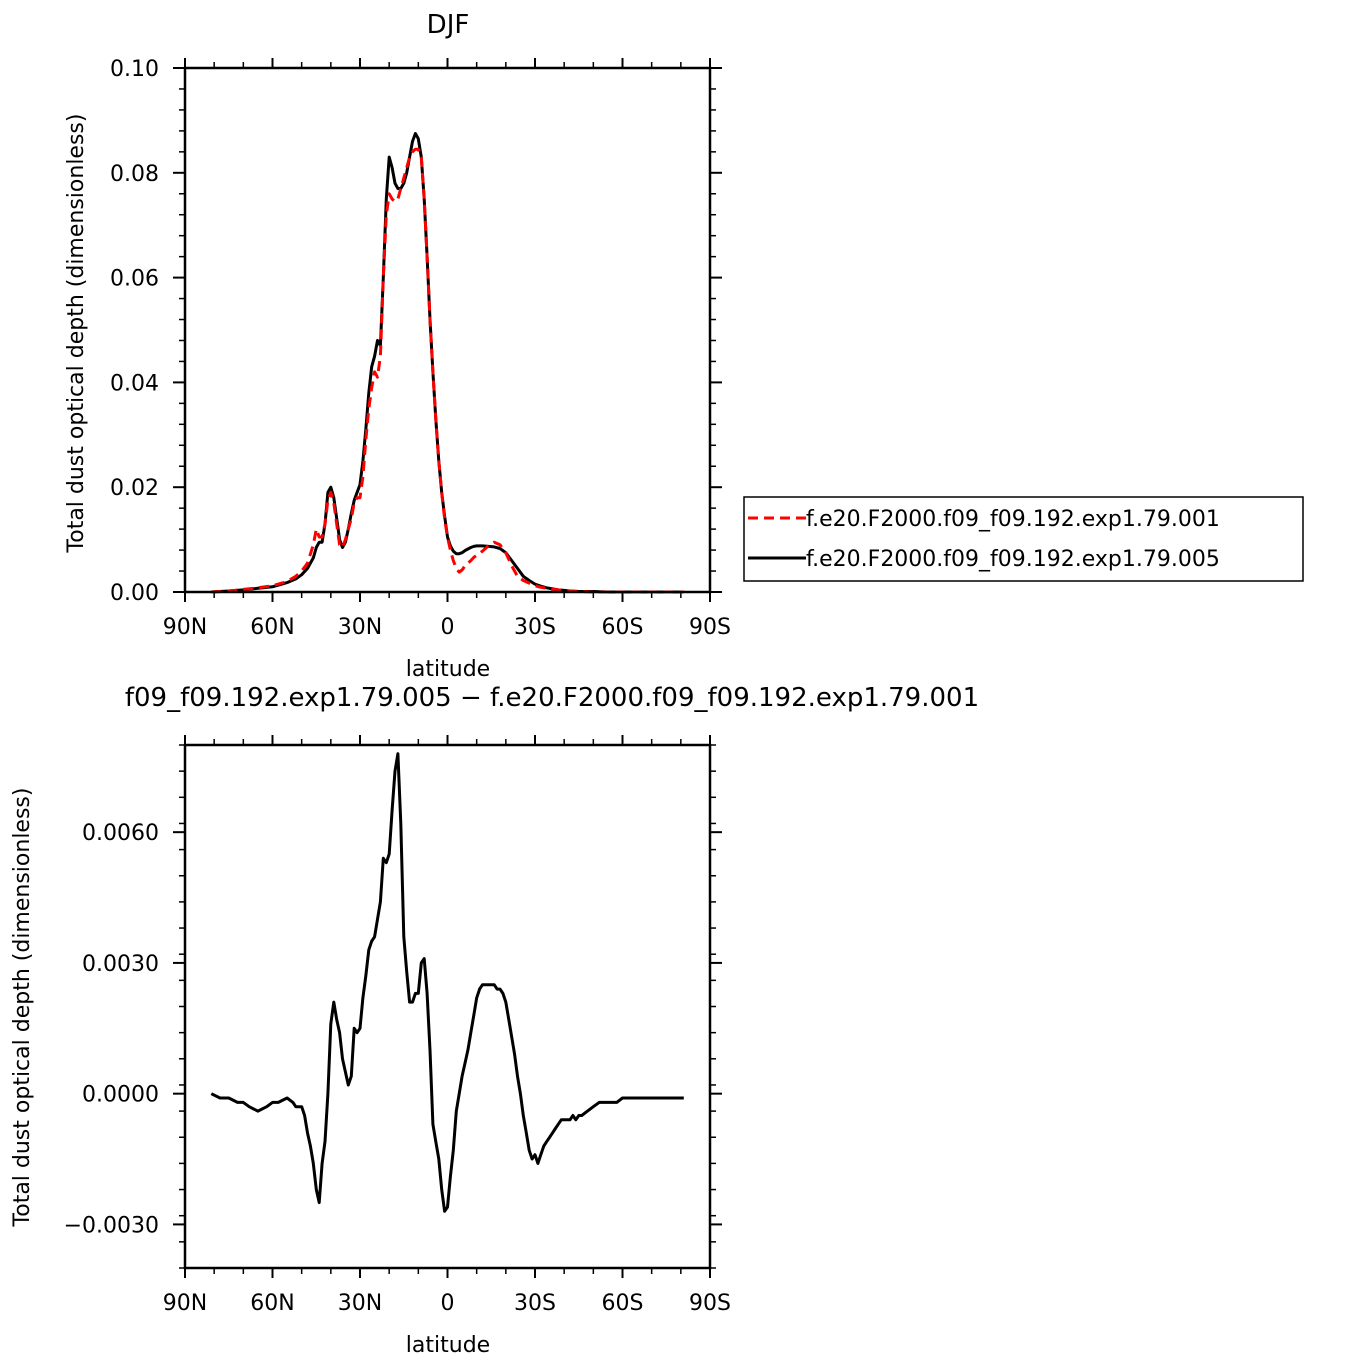 This screenshot has width=1366, height=1363. Describe the element at coordinates (134, 69) in the screenshot. I see `top-y-tick-label: 0.10` at that location.